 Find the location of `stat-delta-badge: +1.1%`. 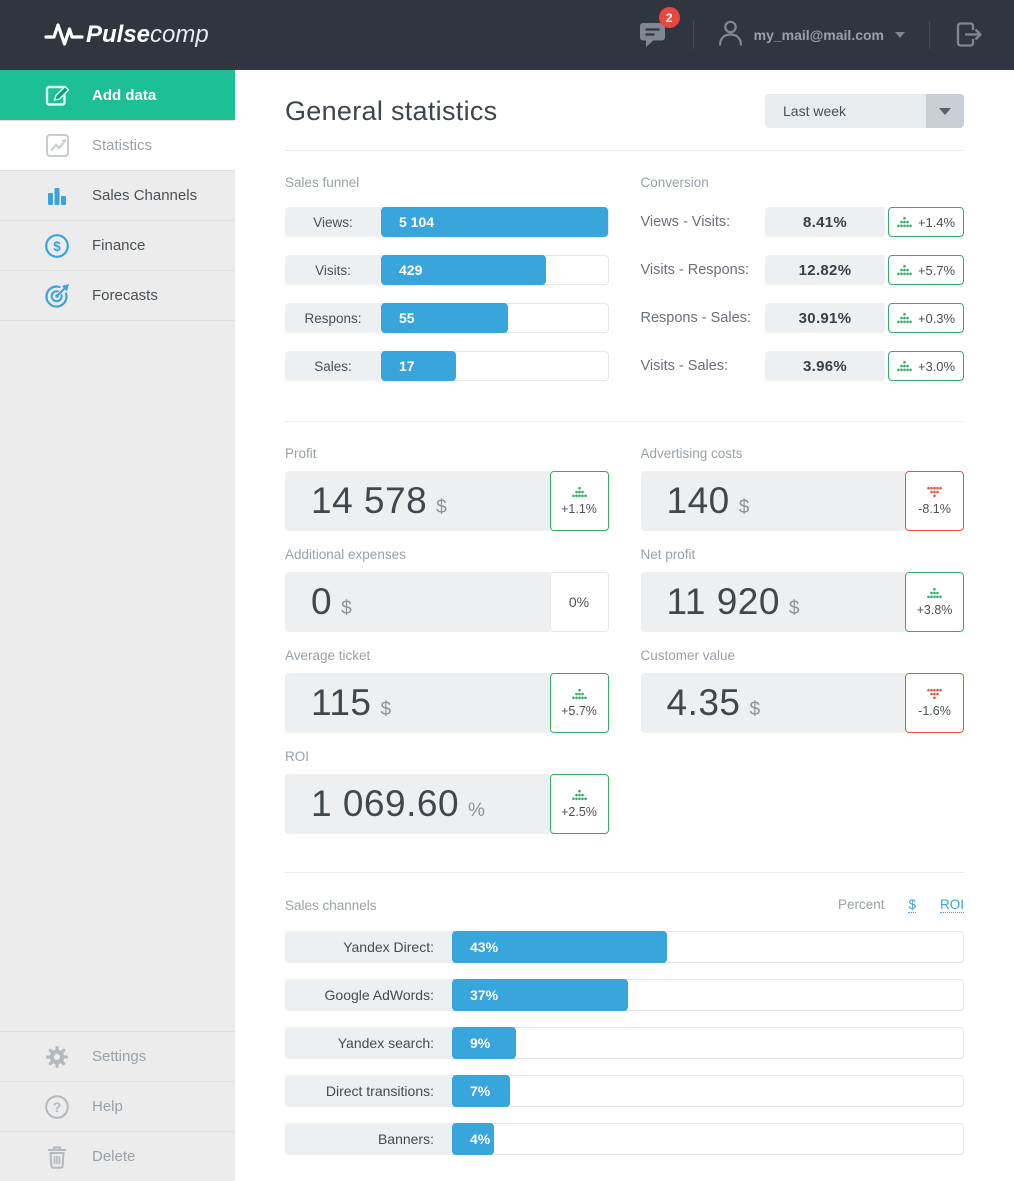

stat-delta-badge: +1.1% is located at coordinates (579, 501).